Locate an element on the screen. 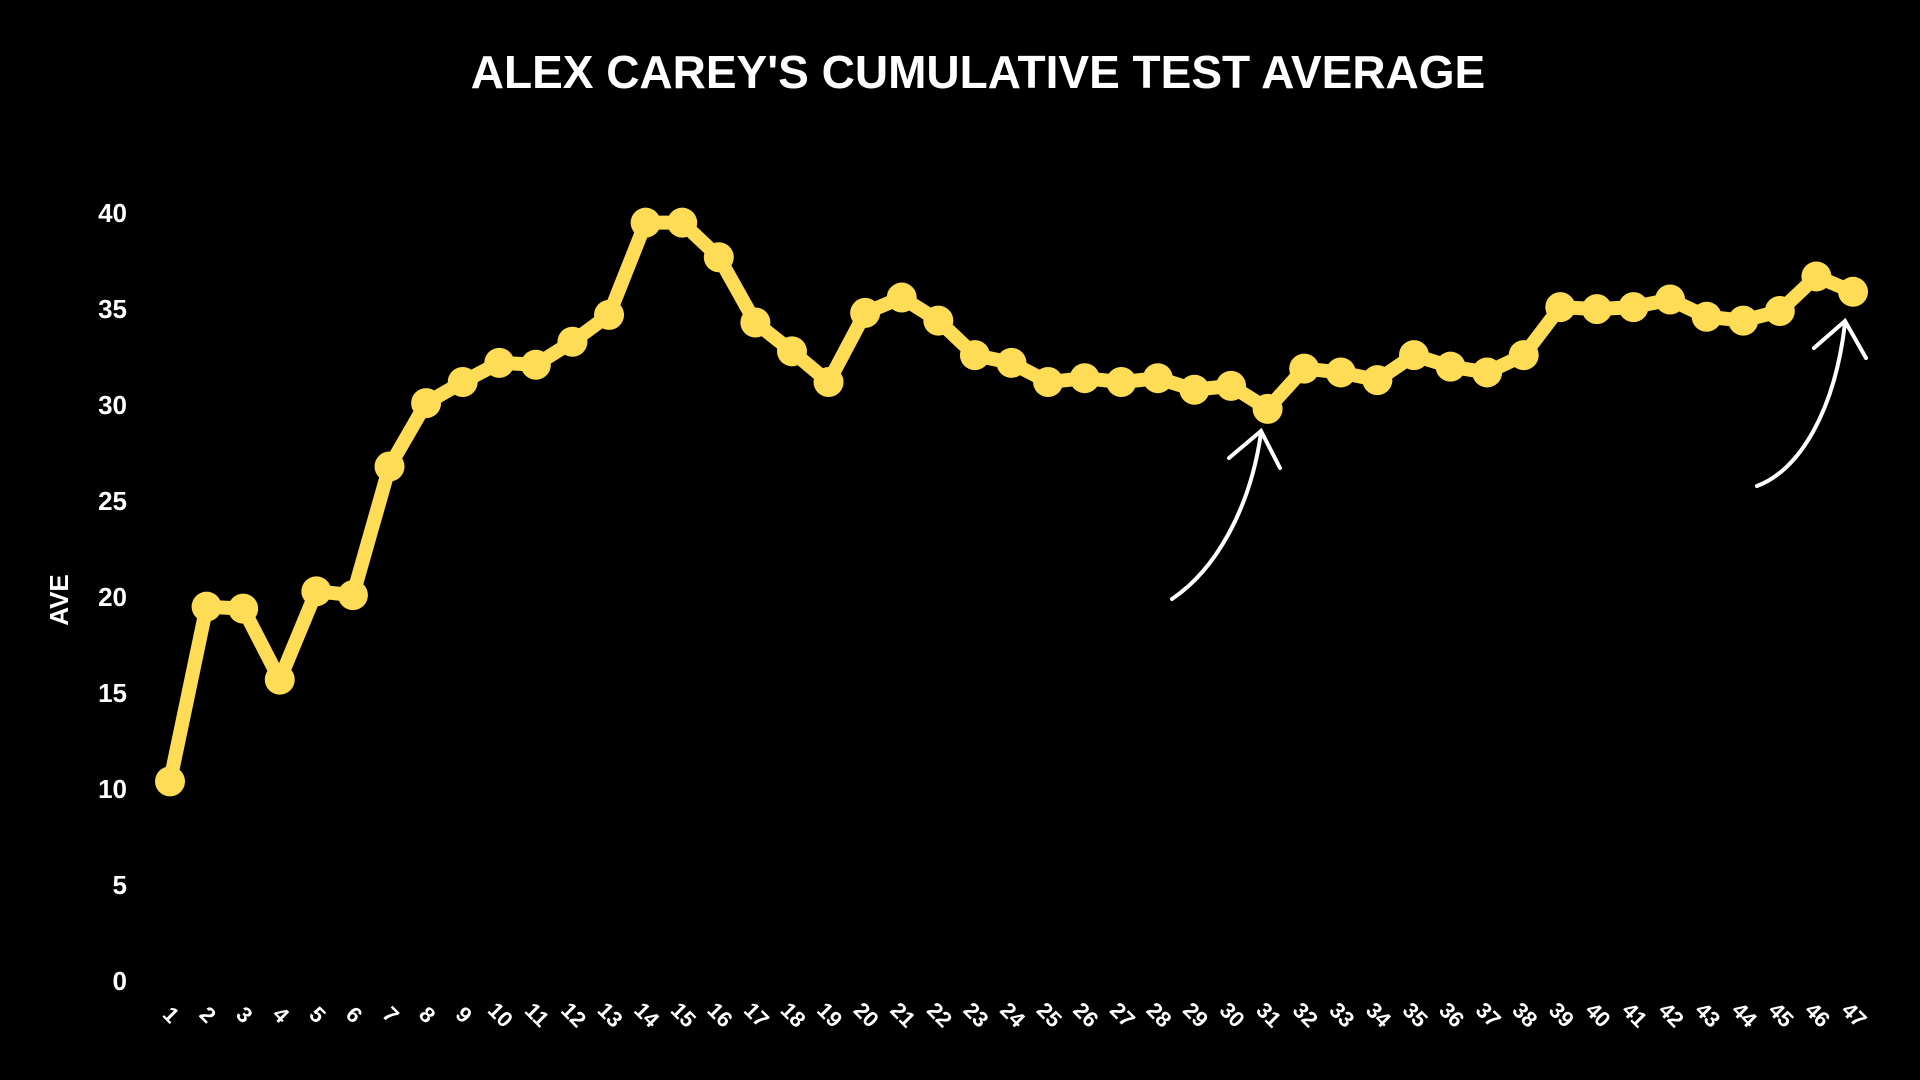 This screenshot has height=1080, width=1920. chart-title: ALEX CAREY'S CUMULATIVE TEST AVERAGE is located at coordinates (978, 72).